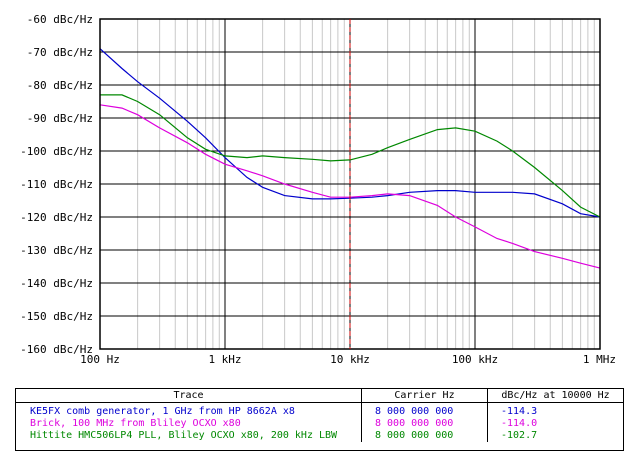 The height and width of the screenshot is (461, 640). What do you see at coordinates (60, 52) in the screenshot?
I see `y-tick-label: -70 dBc/Hz` at bounding box center [60, 52].